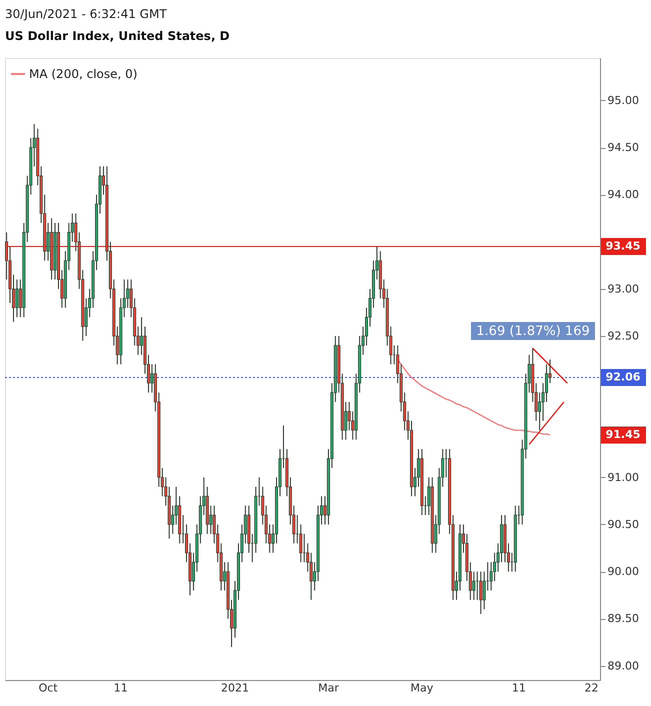 The height and width of the screenshot is (706, 651). What do you see at coordinates (623, 245) in the screenshot?
I see `ref-line-label: 93.45` at bounding box center [623, 245].